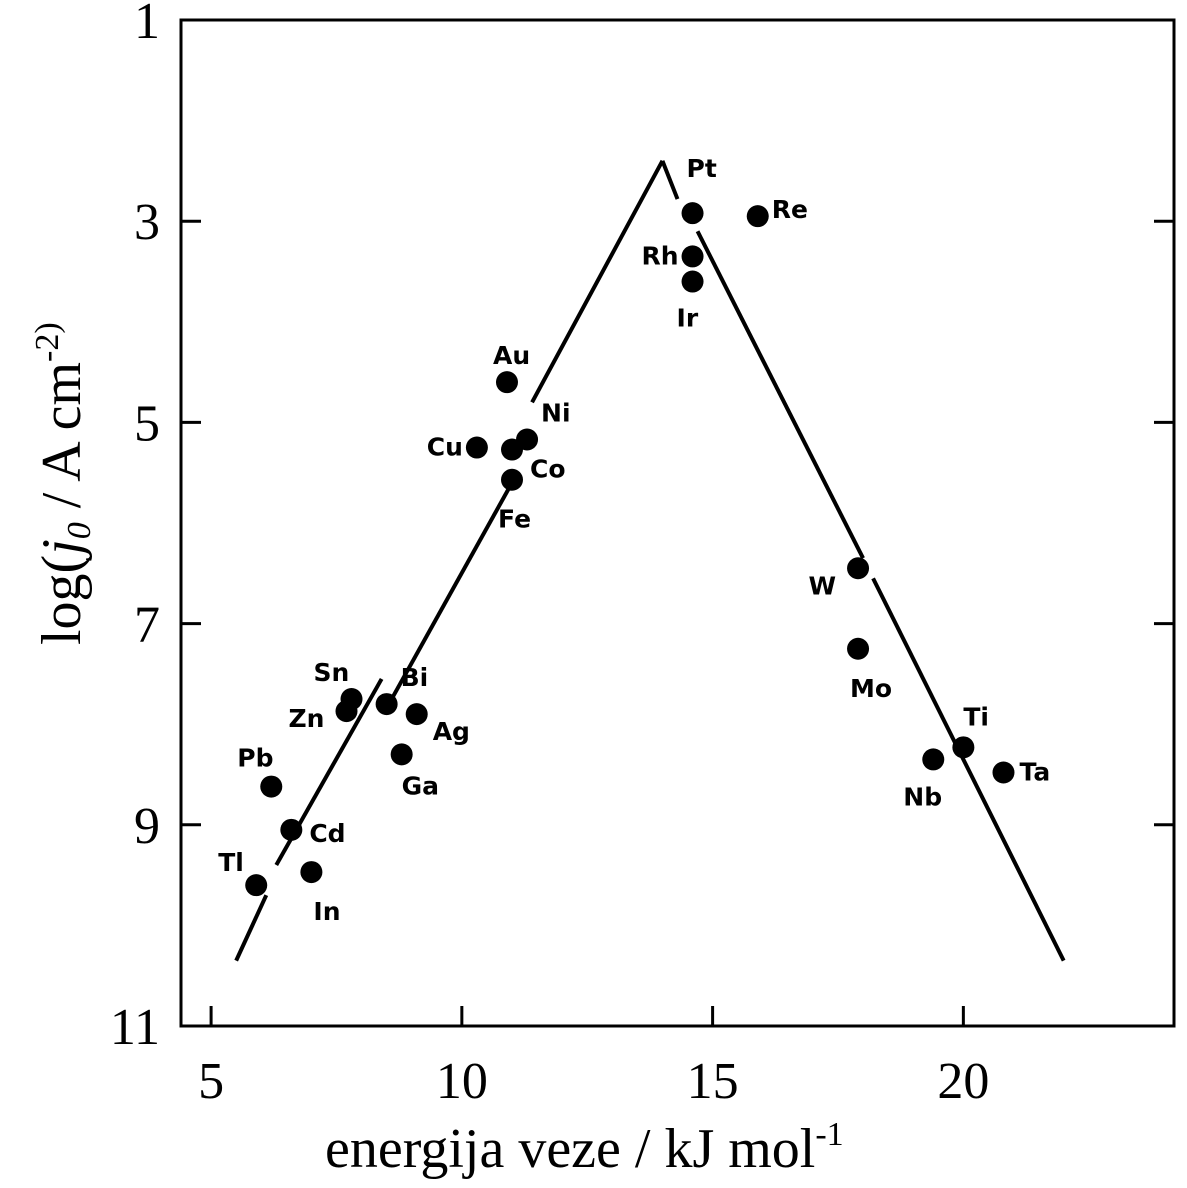 Image resolution: width=1187 pixels, height=1188 pixels. Describe the element at coordinates (147, 423) in the screenshot. I see `y-tick-label: 5` at that location.